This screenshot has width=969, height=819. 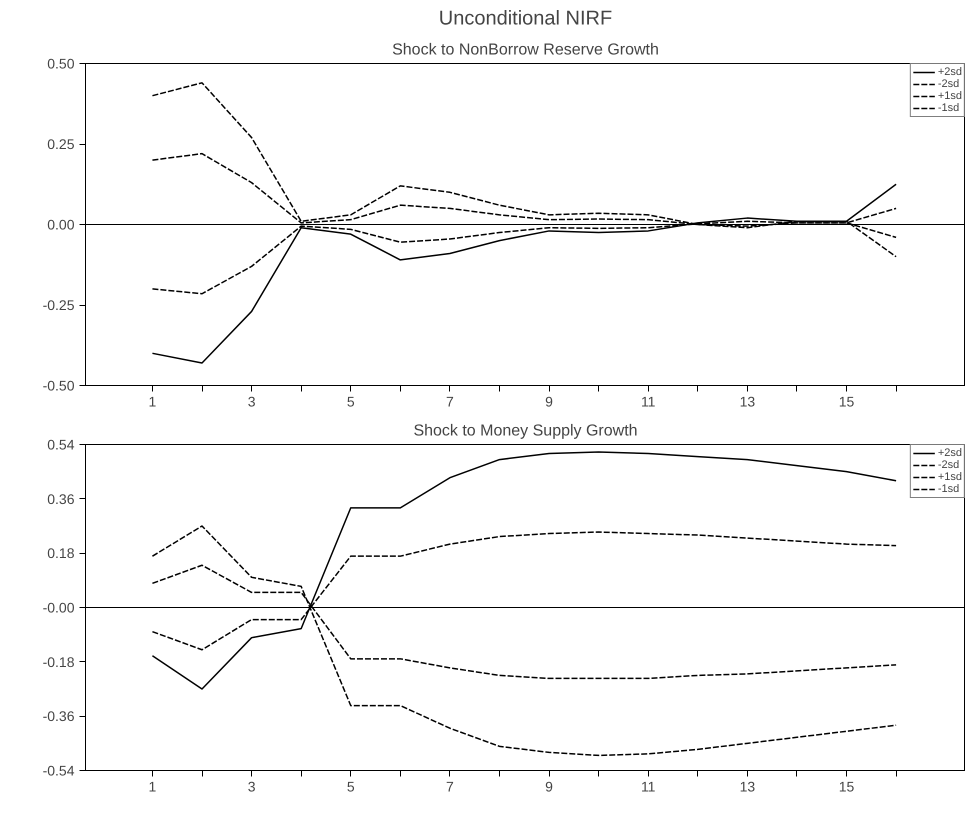 I want to click on y-tick-label: 0.54, so click(x=61, y=444).